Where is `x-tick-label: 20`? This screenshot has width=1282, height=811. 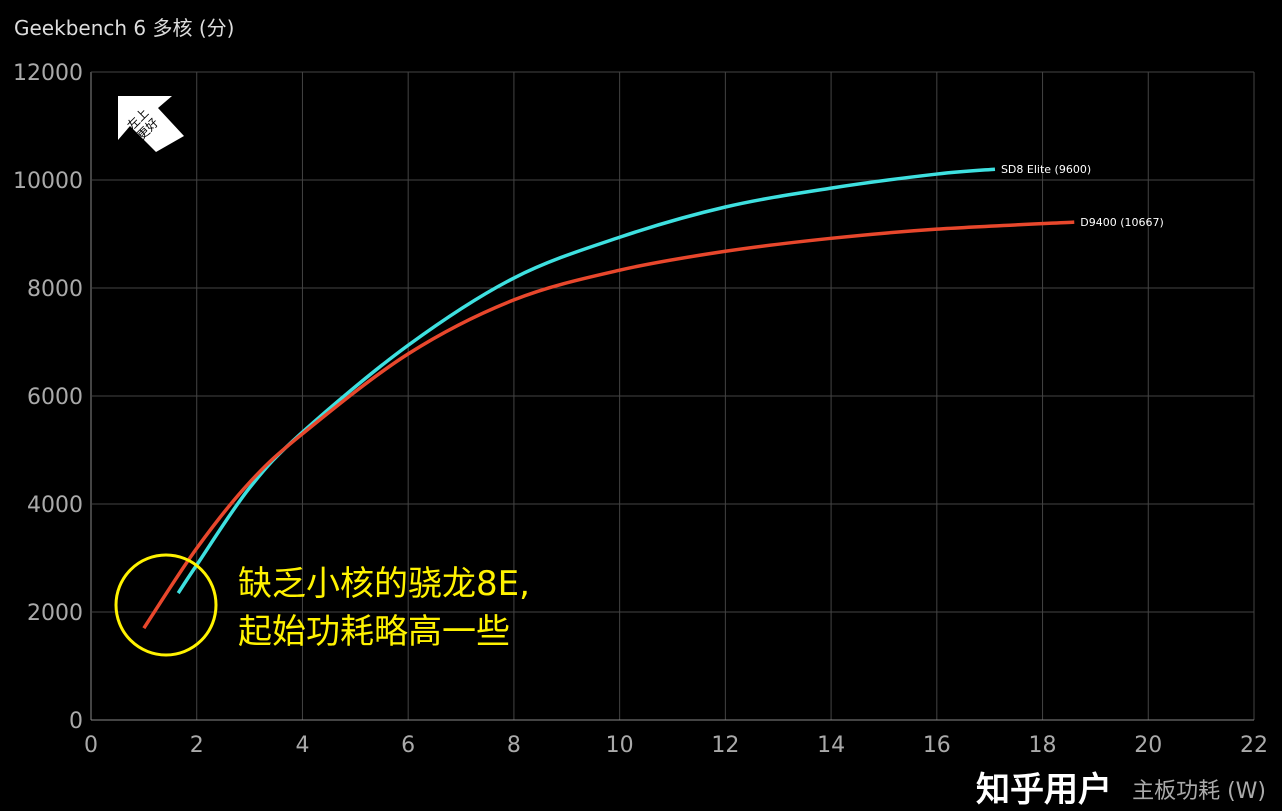 x-tick-label: 20 is located at coordinates (1148, 745).